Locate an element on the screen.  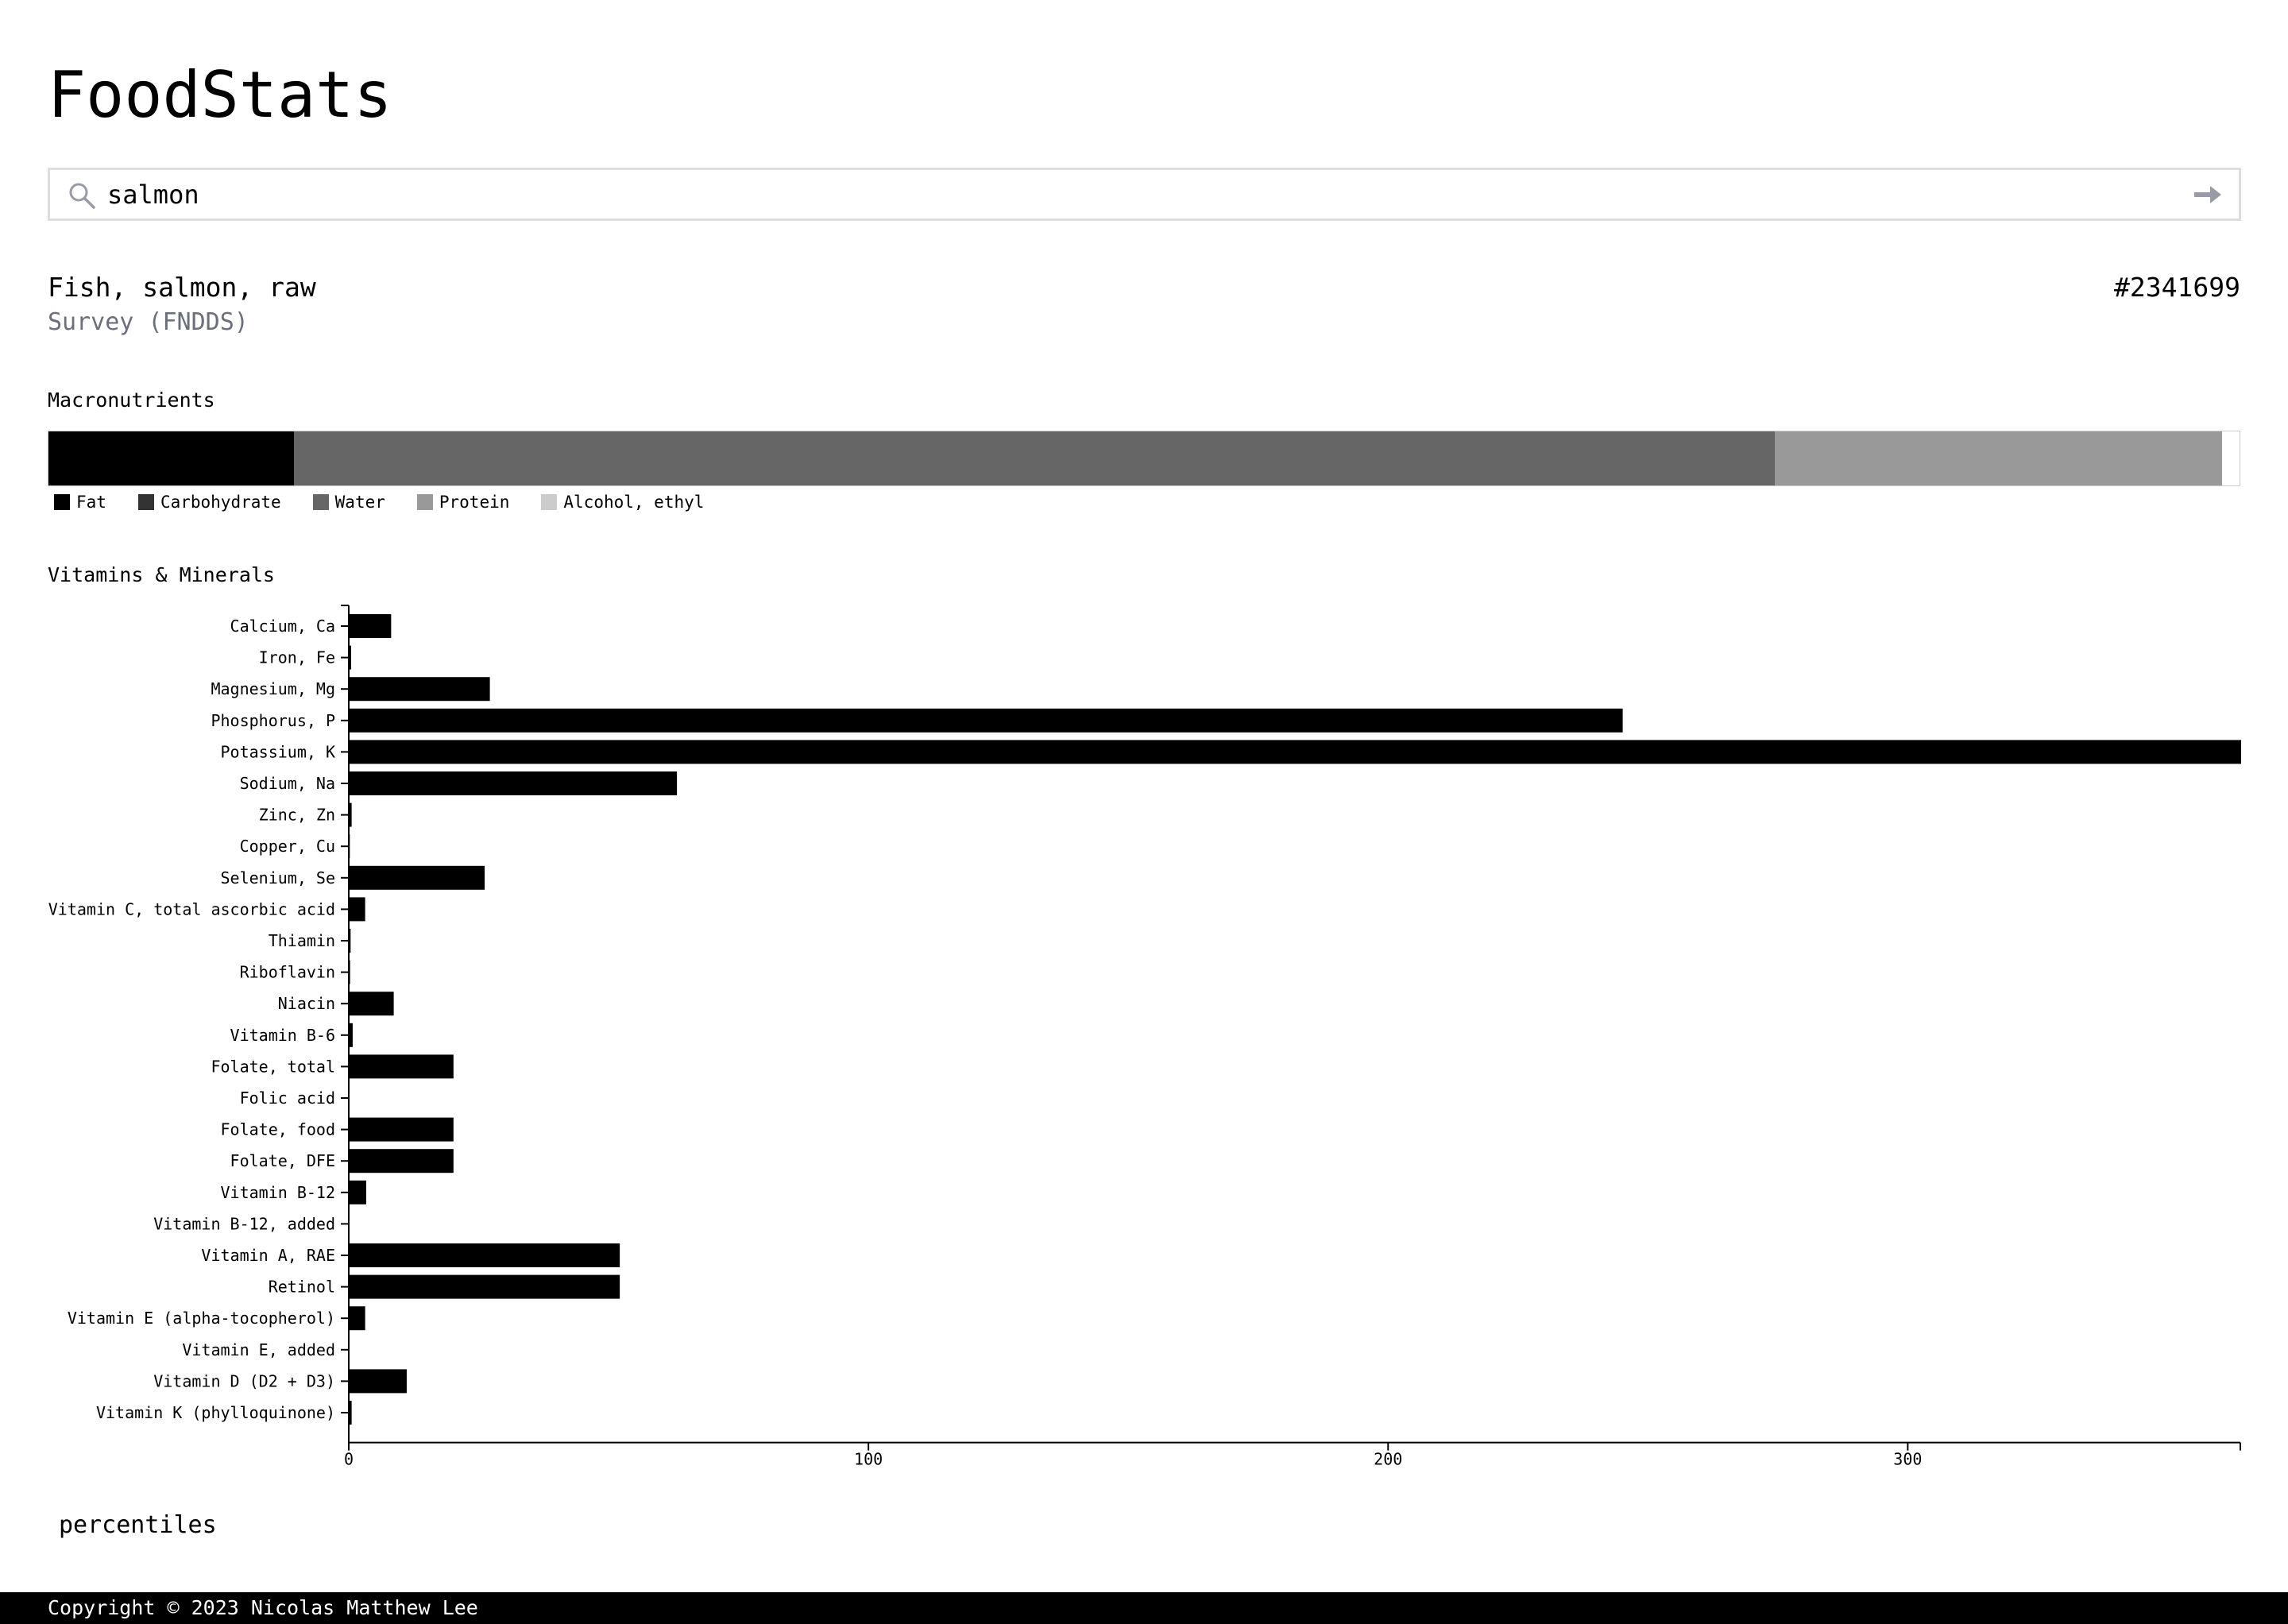
y-tick-label: Vitamin E, added is located at coordinates (258, 1349).